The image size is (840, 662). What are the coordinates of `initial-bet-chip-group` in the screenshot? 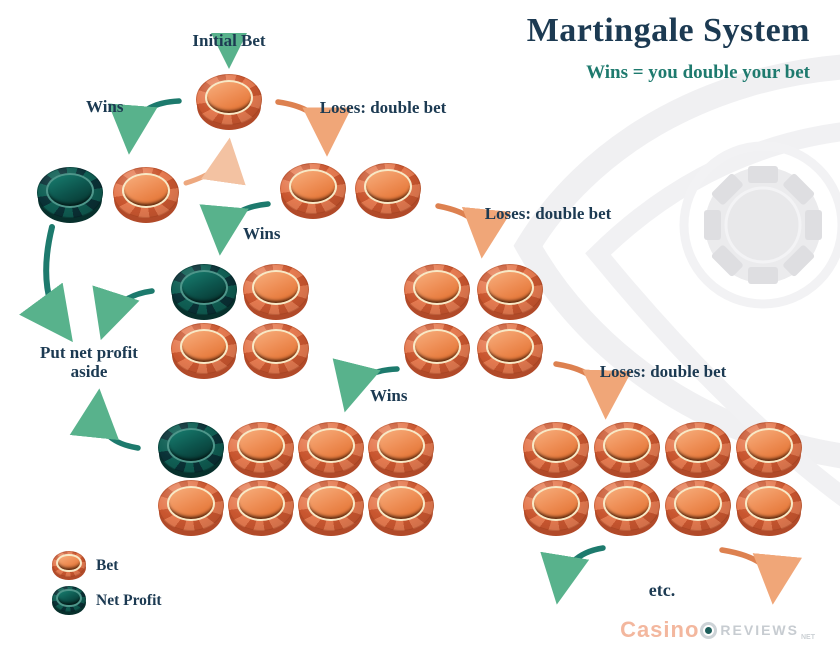 It's located at (229, 102).